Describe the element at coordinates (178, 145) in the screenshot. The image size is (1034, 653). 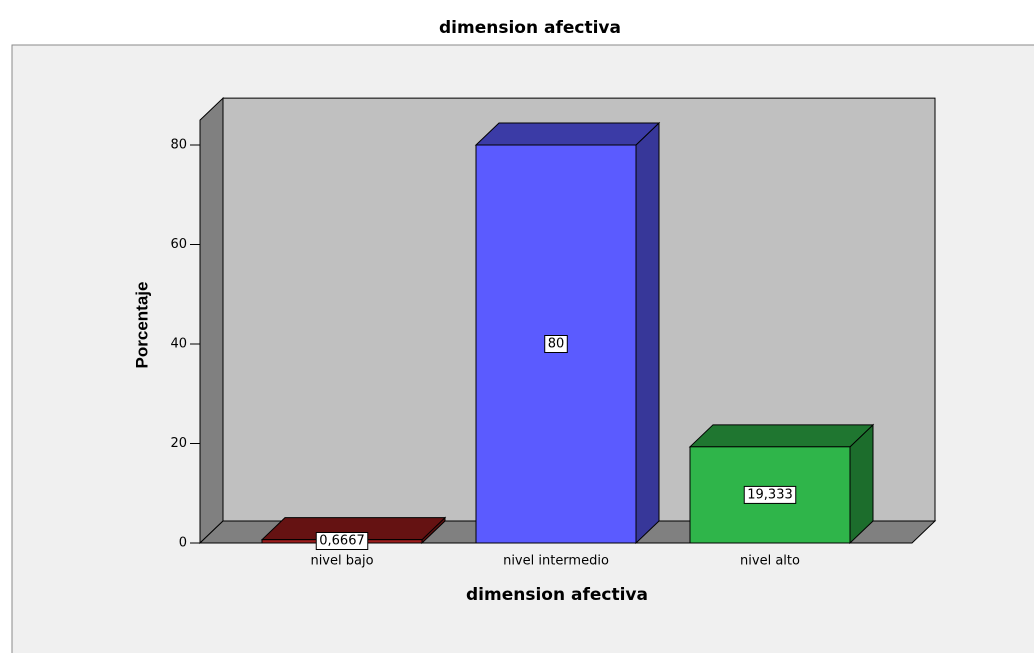
I see `y-tick-label: 80` at that location.